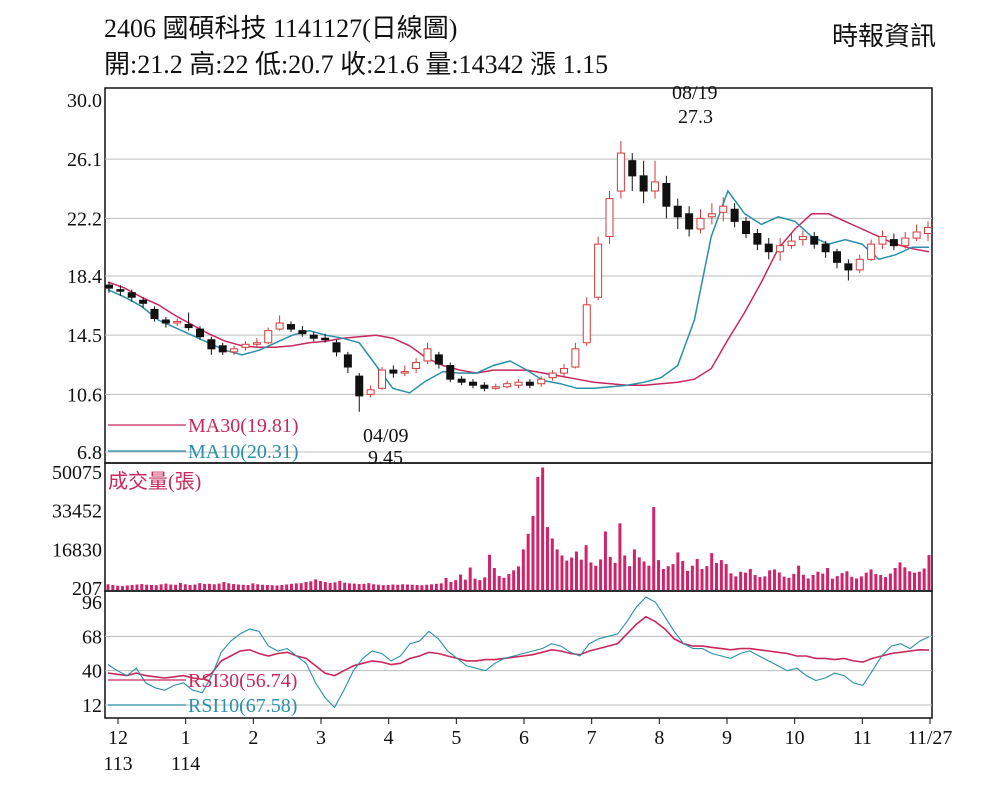 This screenshot has height=800, width=1000. I want to click on annotation-high-date: 08/19, so click(695, 93).